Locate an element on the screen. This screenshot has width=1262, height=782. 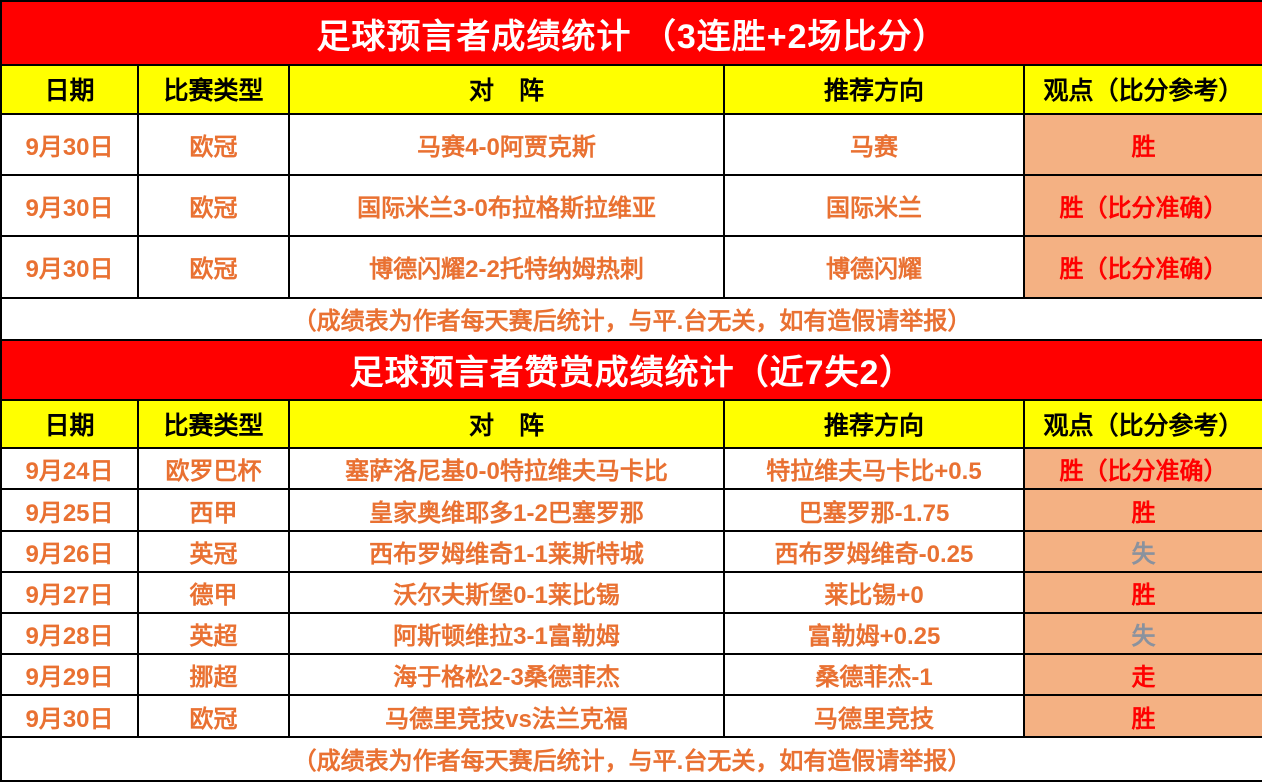
table2-disclaimer: （成绩表为作者每天赛后统计，与平.台无关，如有造假请举报） is located at coordinates (631, 758).